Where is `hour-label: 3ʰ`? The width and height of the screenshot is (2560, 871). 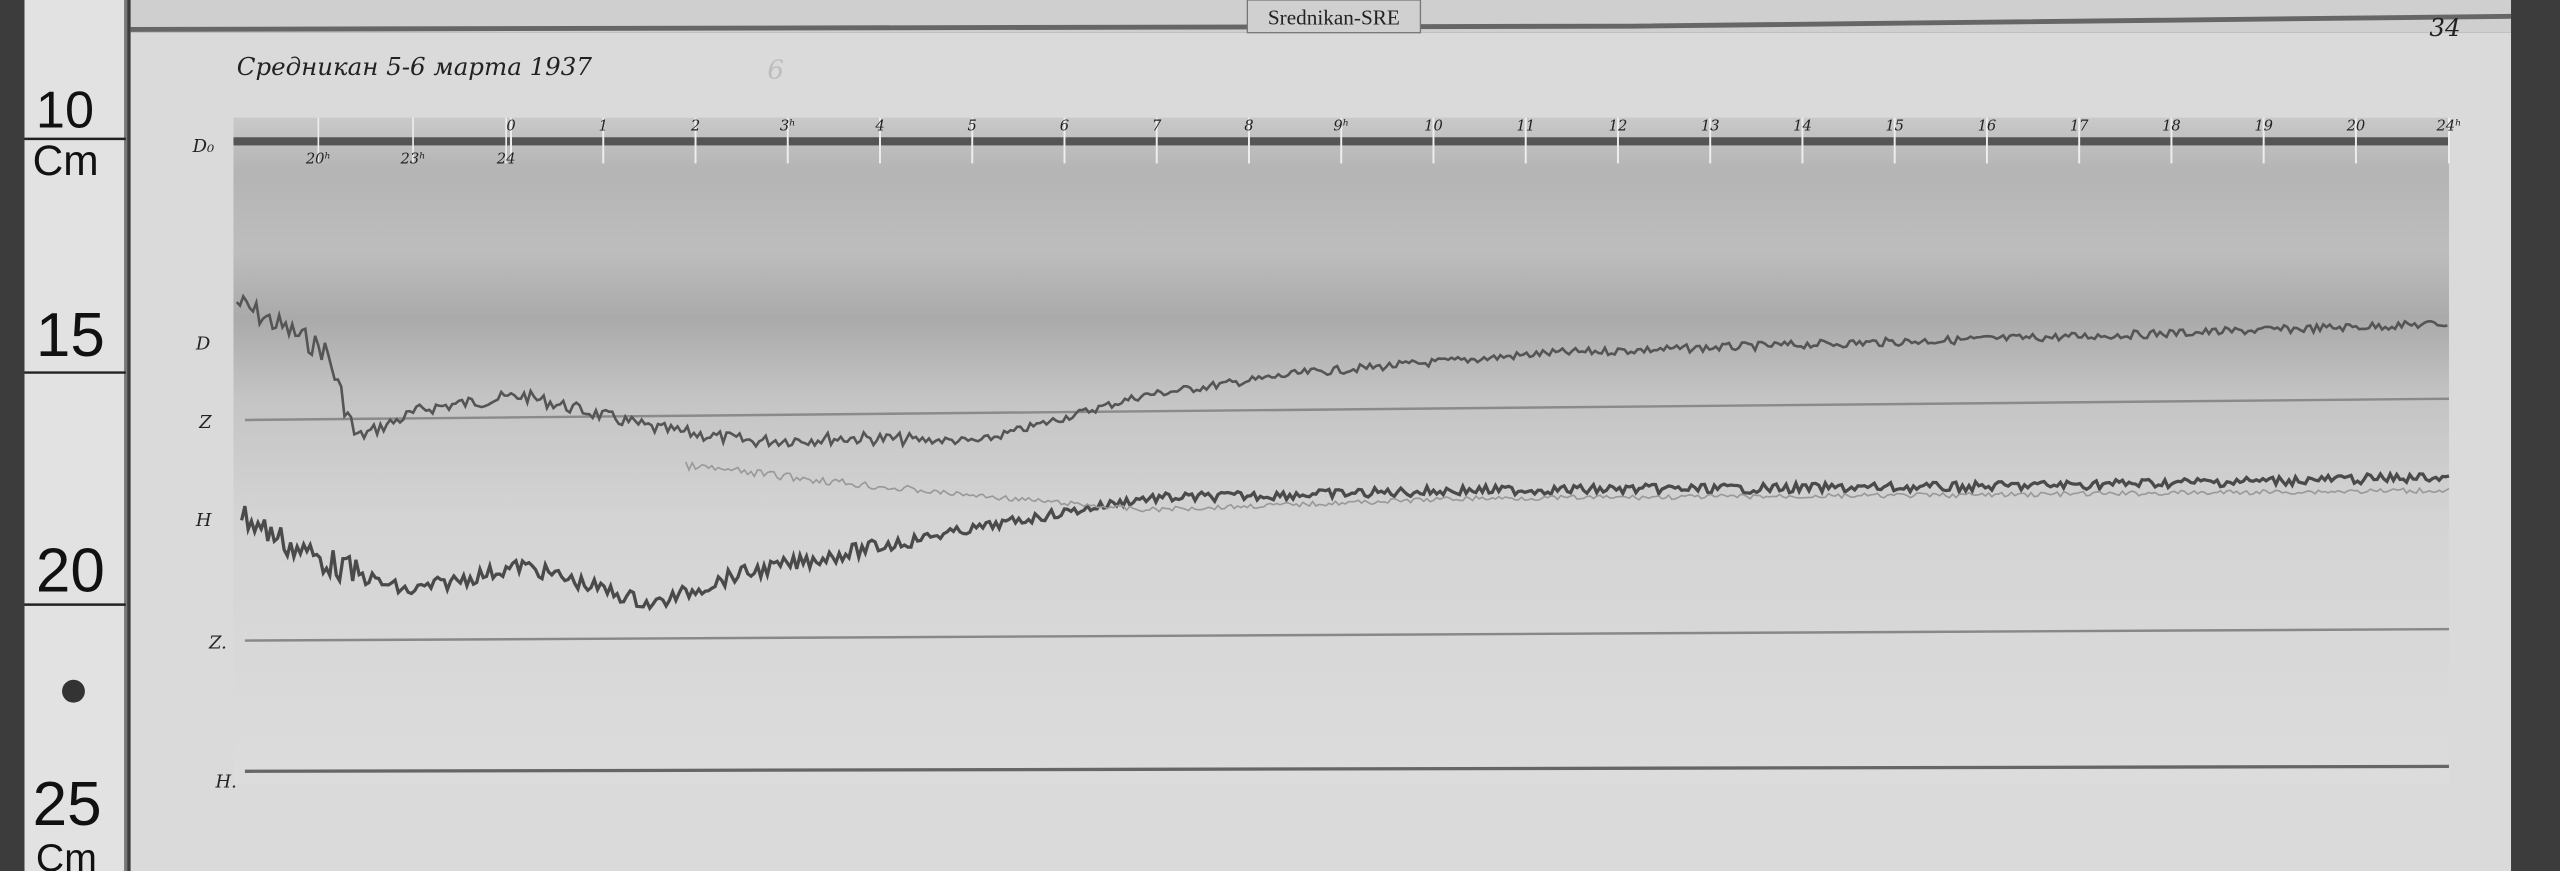 hour-label: 3ʰ is located at coordinates (788, 126).